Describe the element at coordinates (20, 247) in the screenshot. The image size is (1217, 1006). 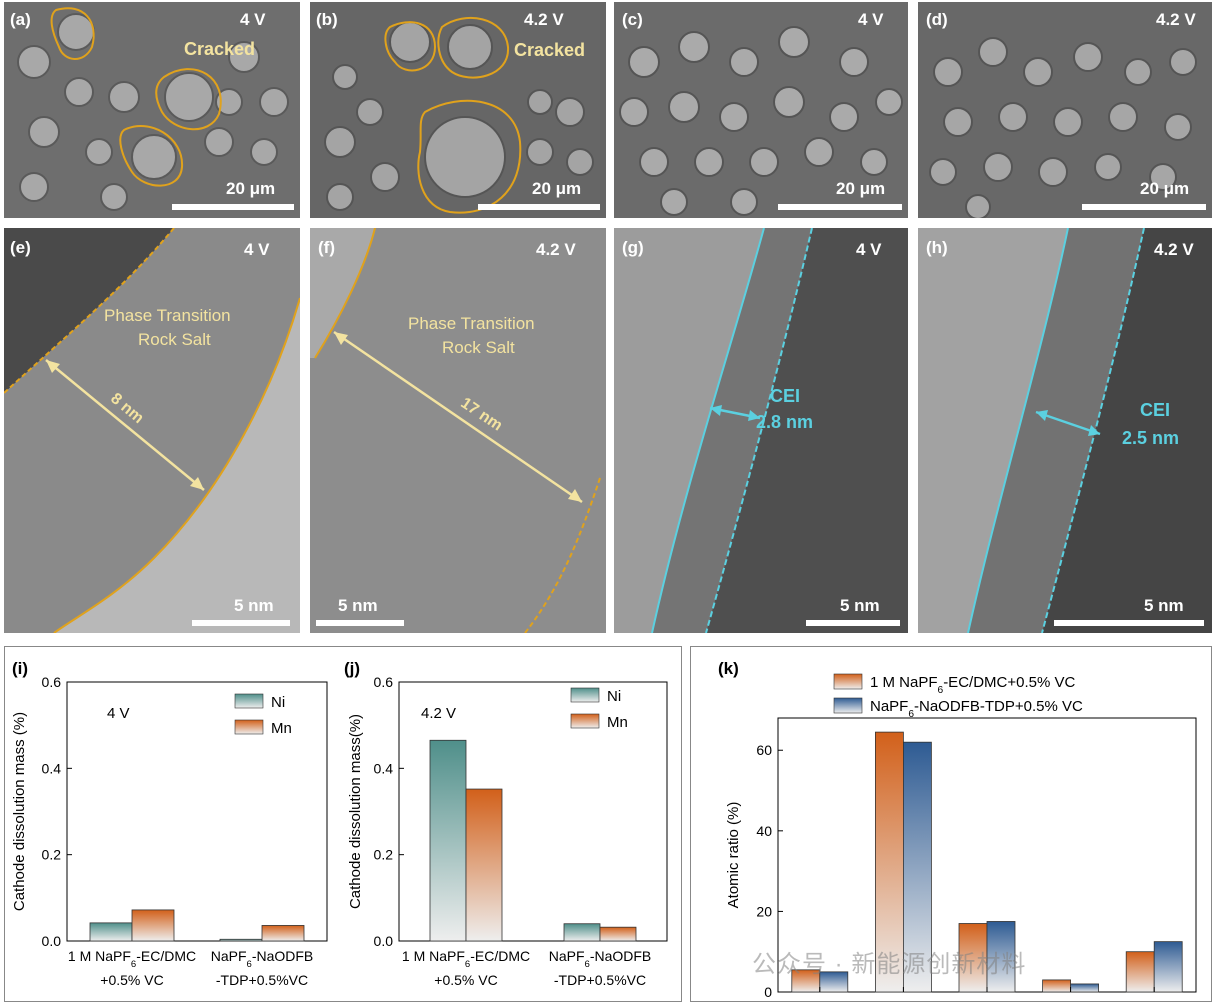
I see `panel-letter: (e)` at that location.